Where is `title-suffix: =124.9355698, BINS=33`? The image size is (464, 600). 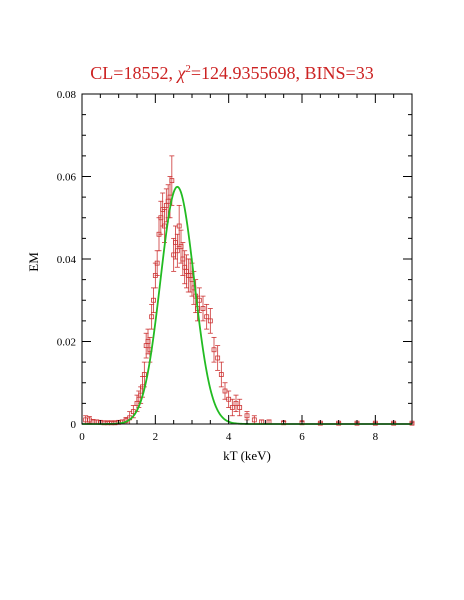
title-suffix: =124.9355698, BINS=33 is located at coordinates (282, 73).